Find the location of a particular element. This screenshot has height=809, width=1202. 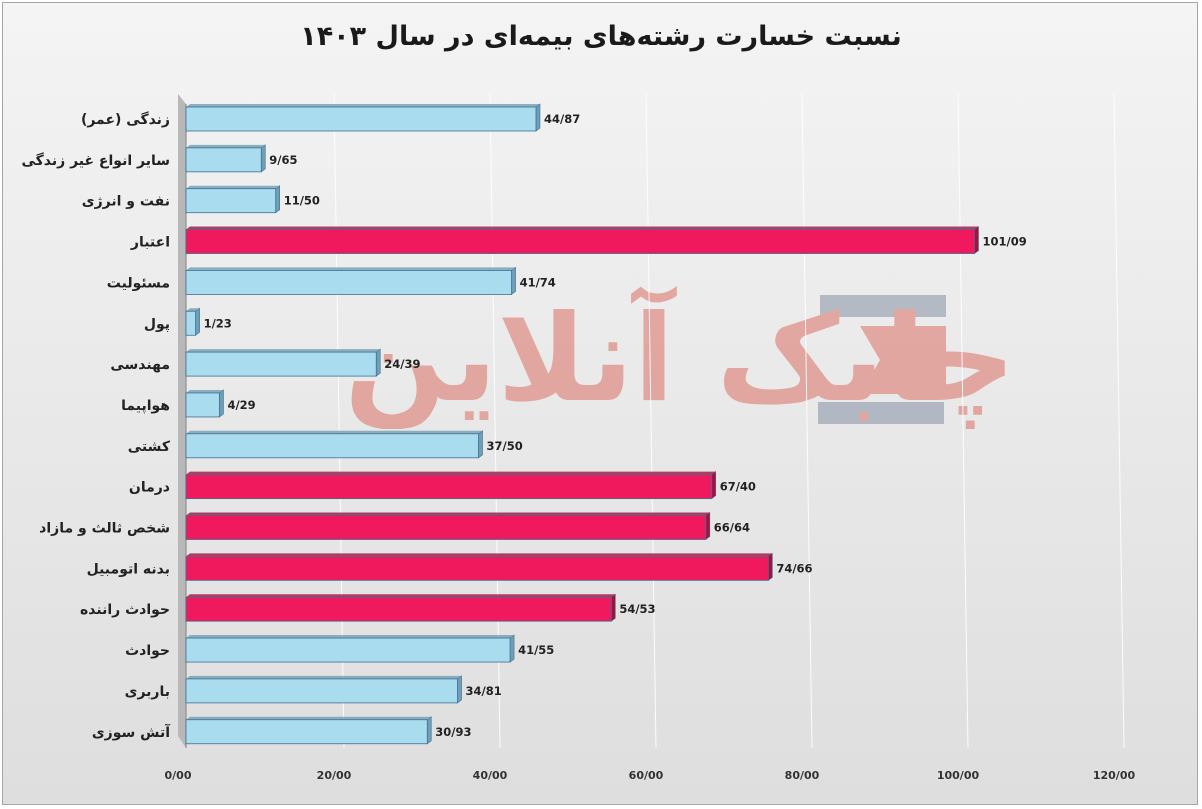

data-label: 67/40 is located at coordinates (738, 487).